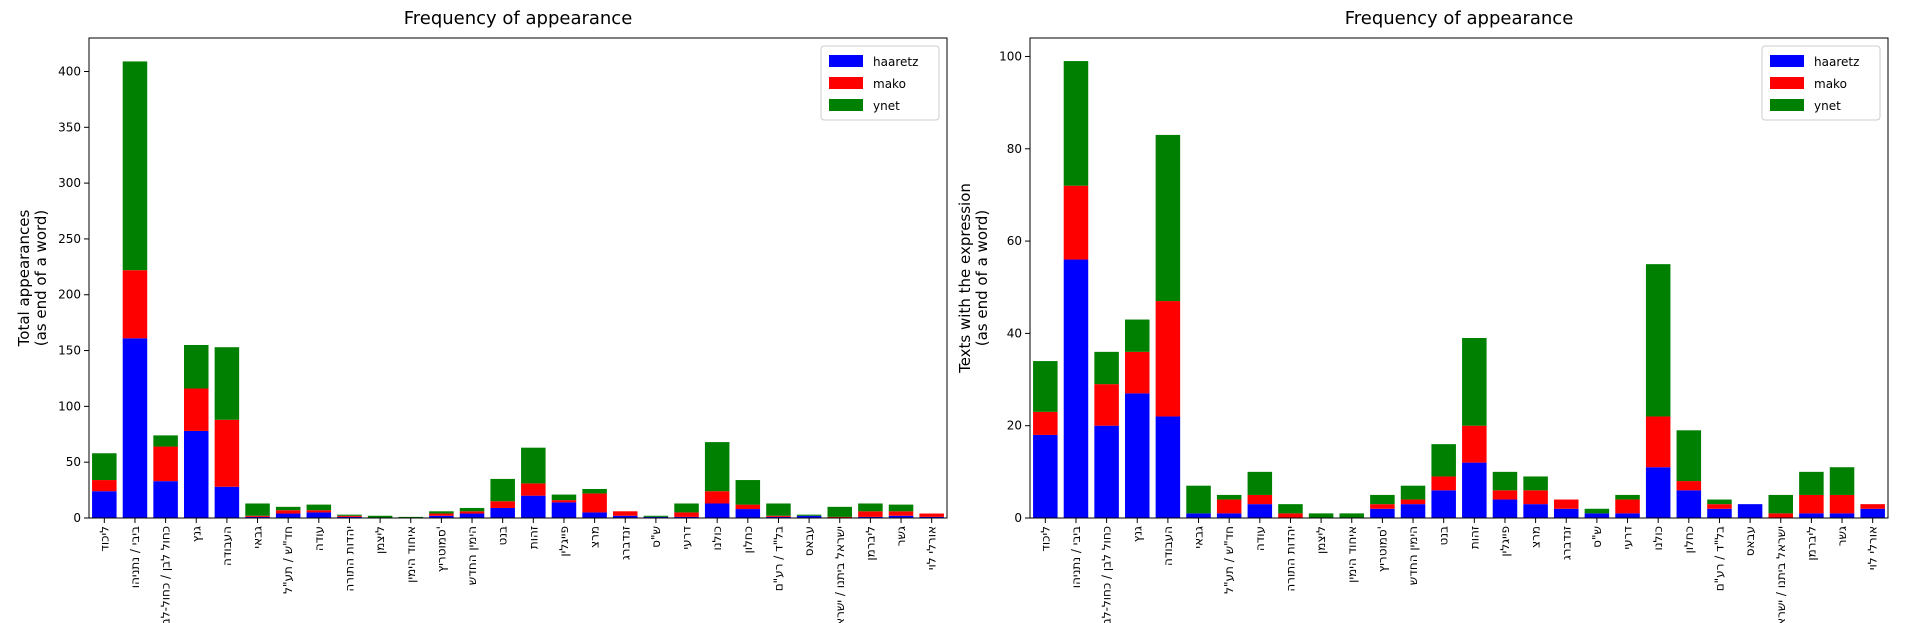 The width and height of the screenshot is (1916, 623). Describe the element at coordinates (1382, 549) in the screenshot. I see `x-tick-label: סמוטריץ'` at that location.